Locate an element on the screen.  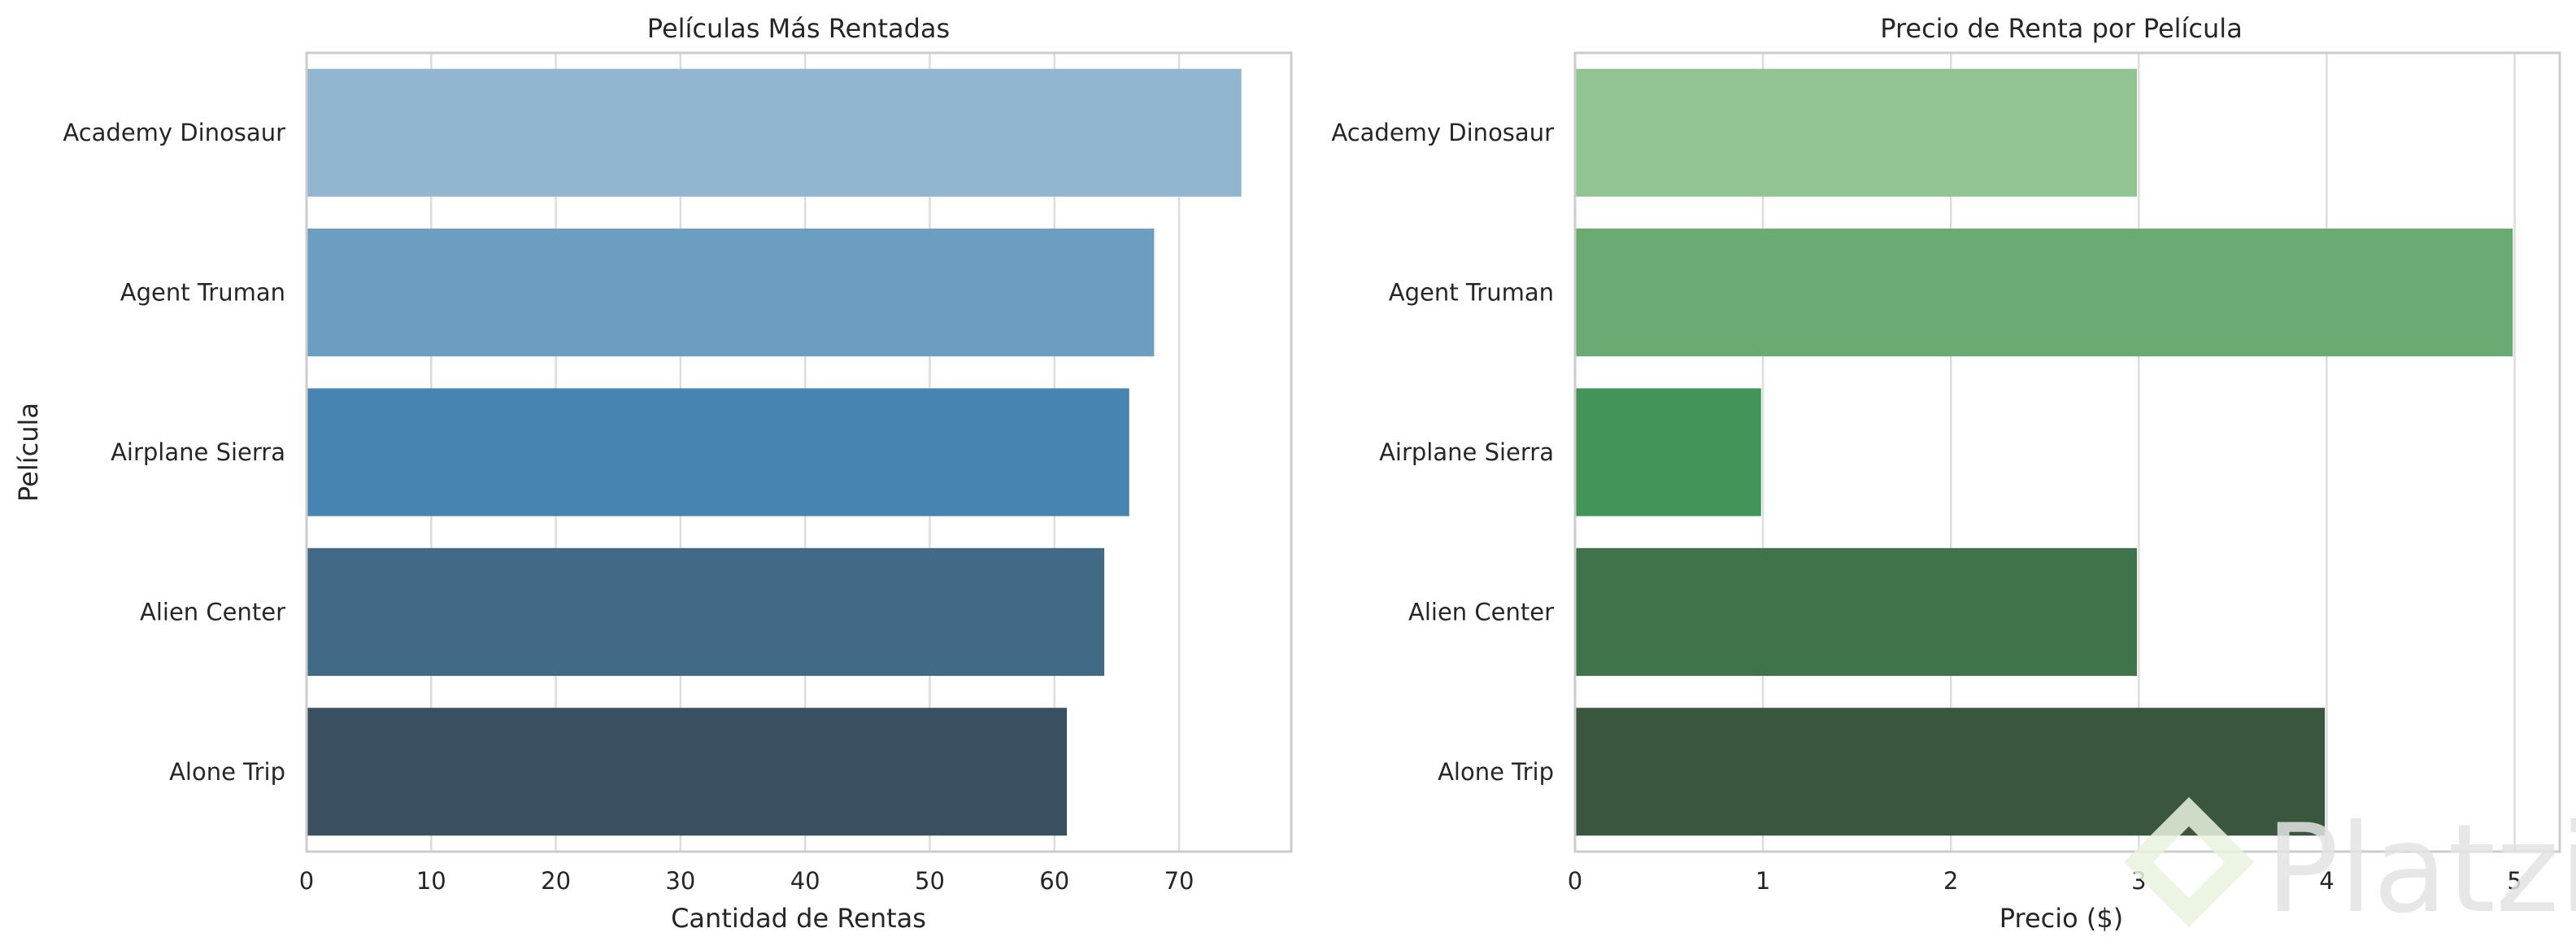
x-tick-label: 4 is located at coordinates (2327, 881).